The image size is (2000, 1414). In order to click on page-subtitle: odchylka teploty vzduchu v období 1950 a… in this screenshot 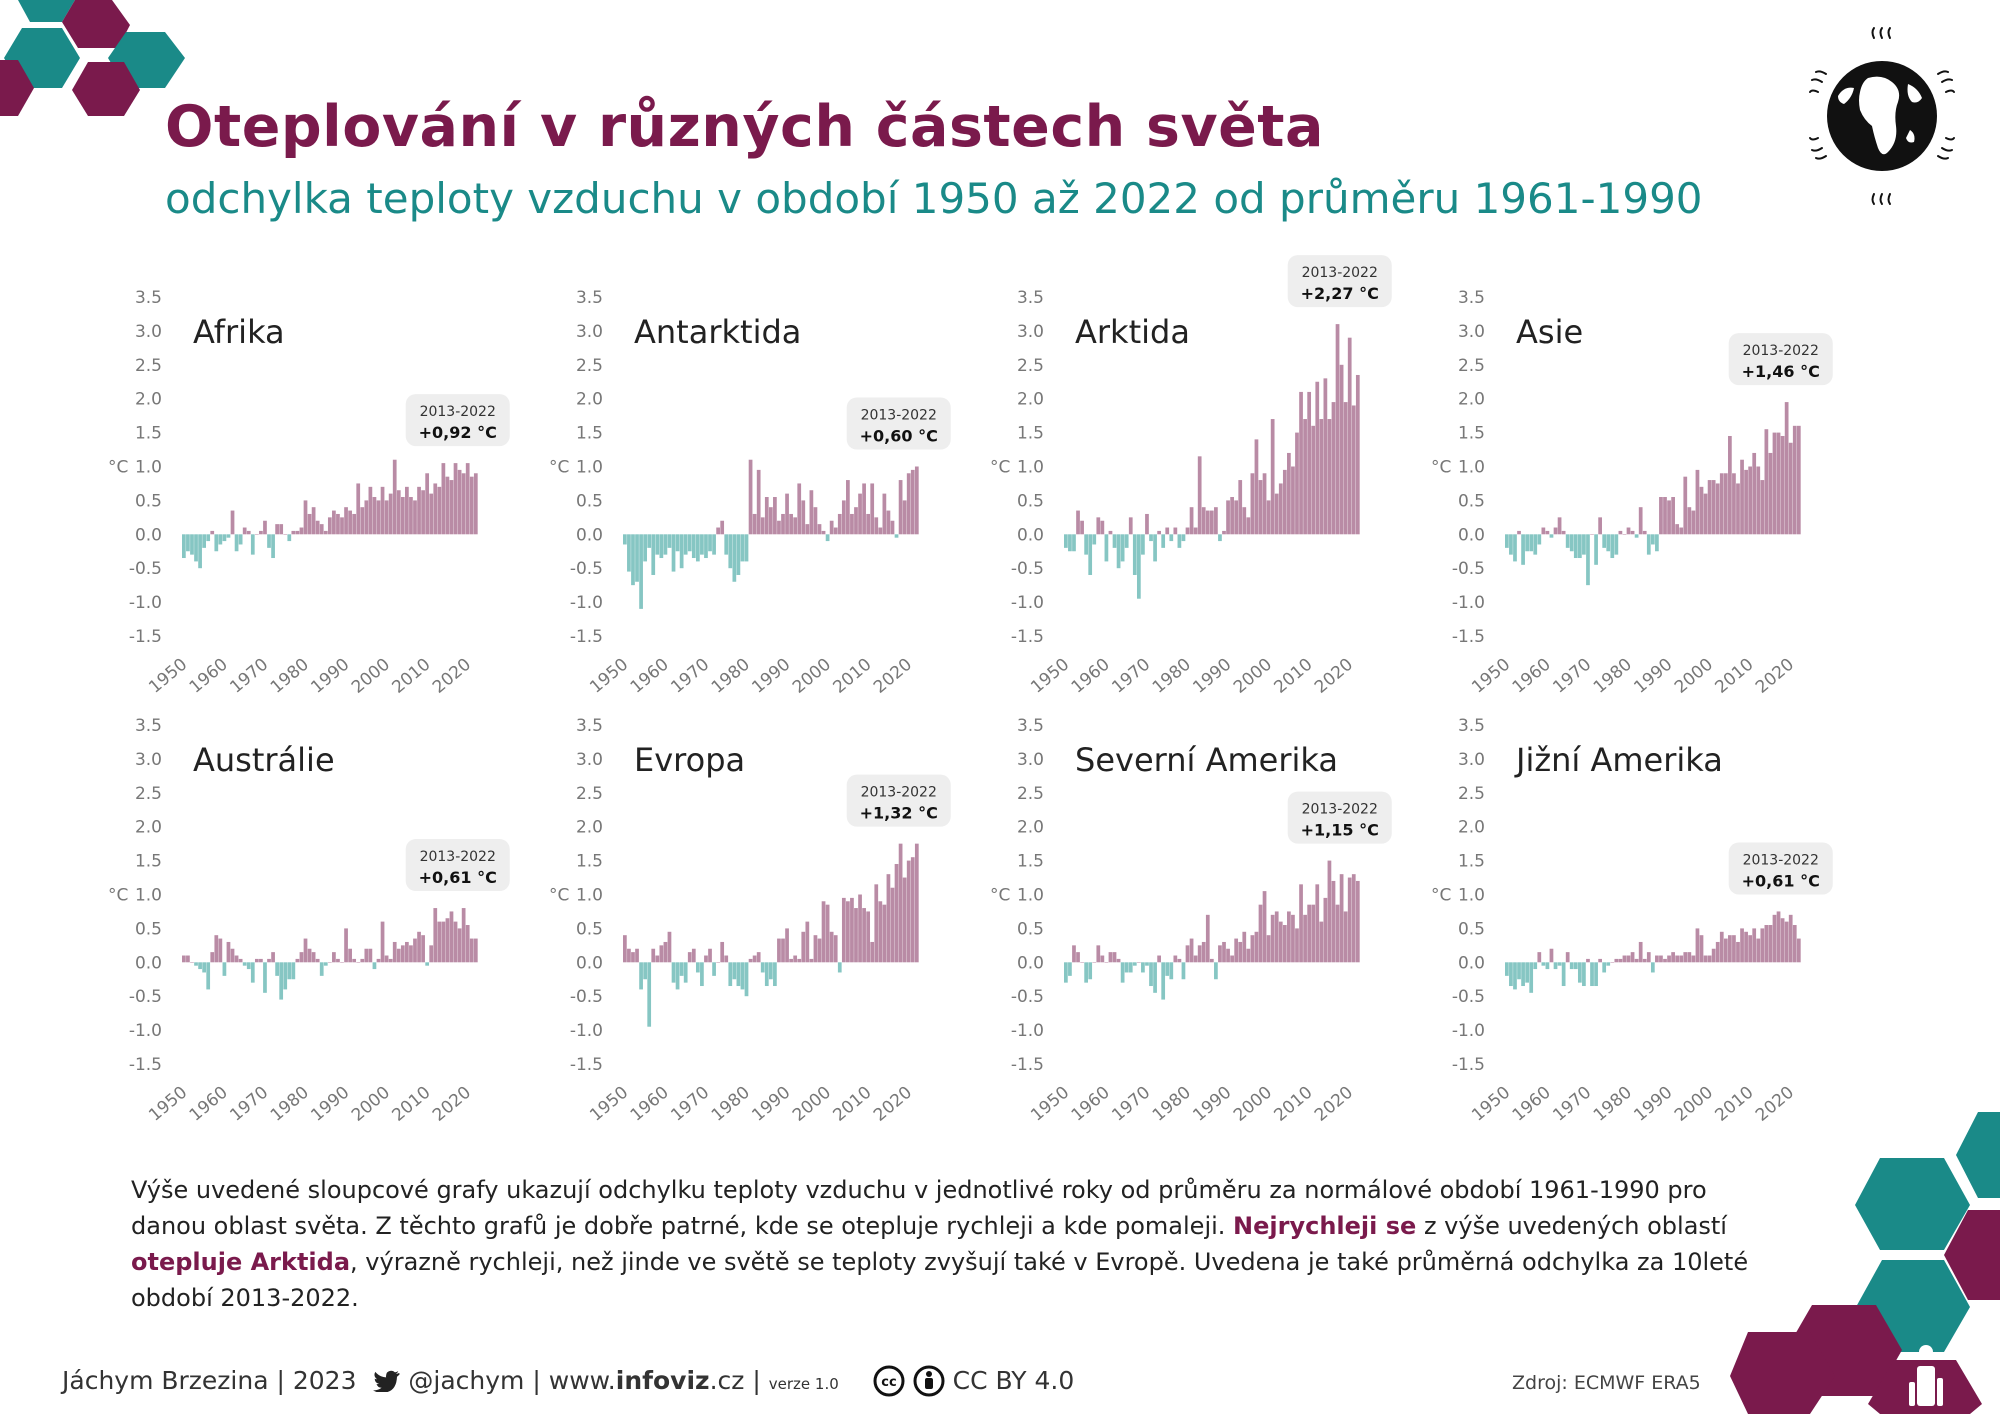, I will do `click(934, 198)`.